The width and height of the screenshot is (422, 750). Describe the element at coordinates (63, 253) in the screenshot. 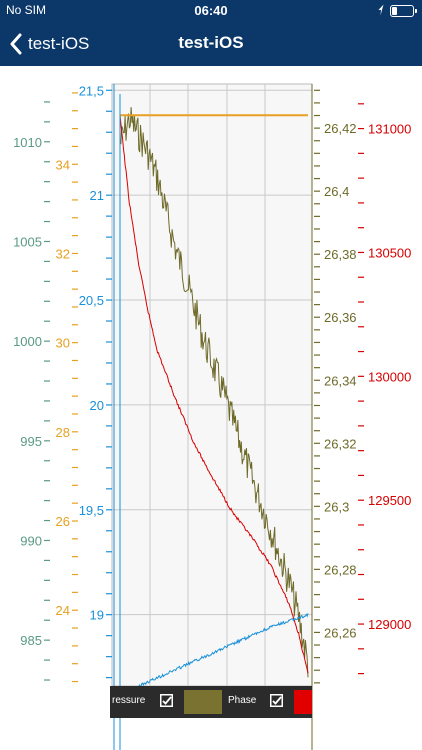

I see `y-tick-label-orange-1: 32` at that location.